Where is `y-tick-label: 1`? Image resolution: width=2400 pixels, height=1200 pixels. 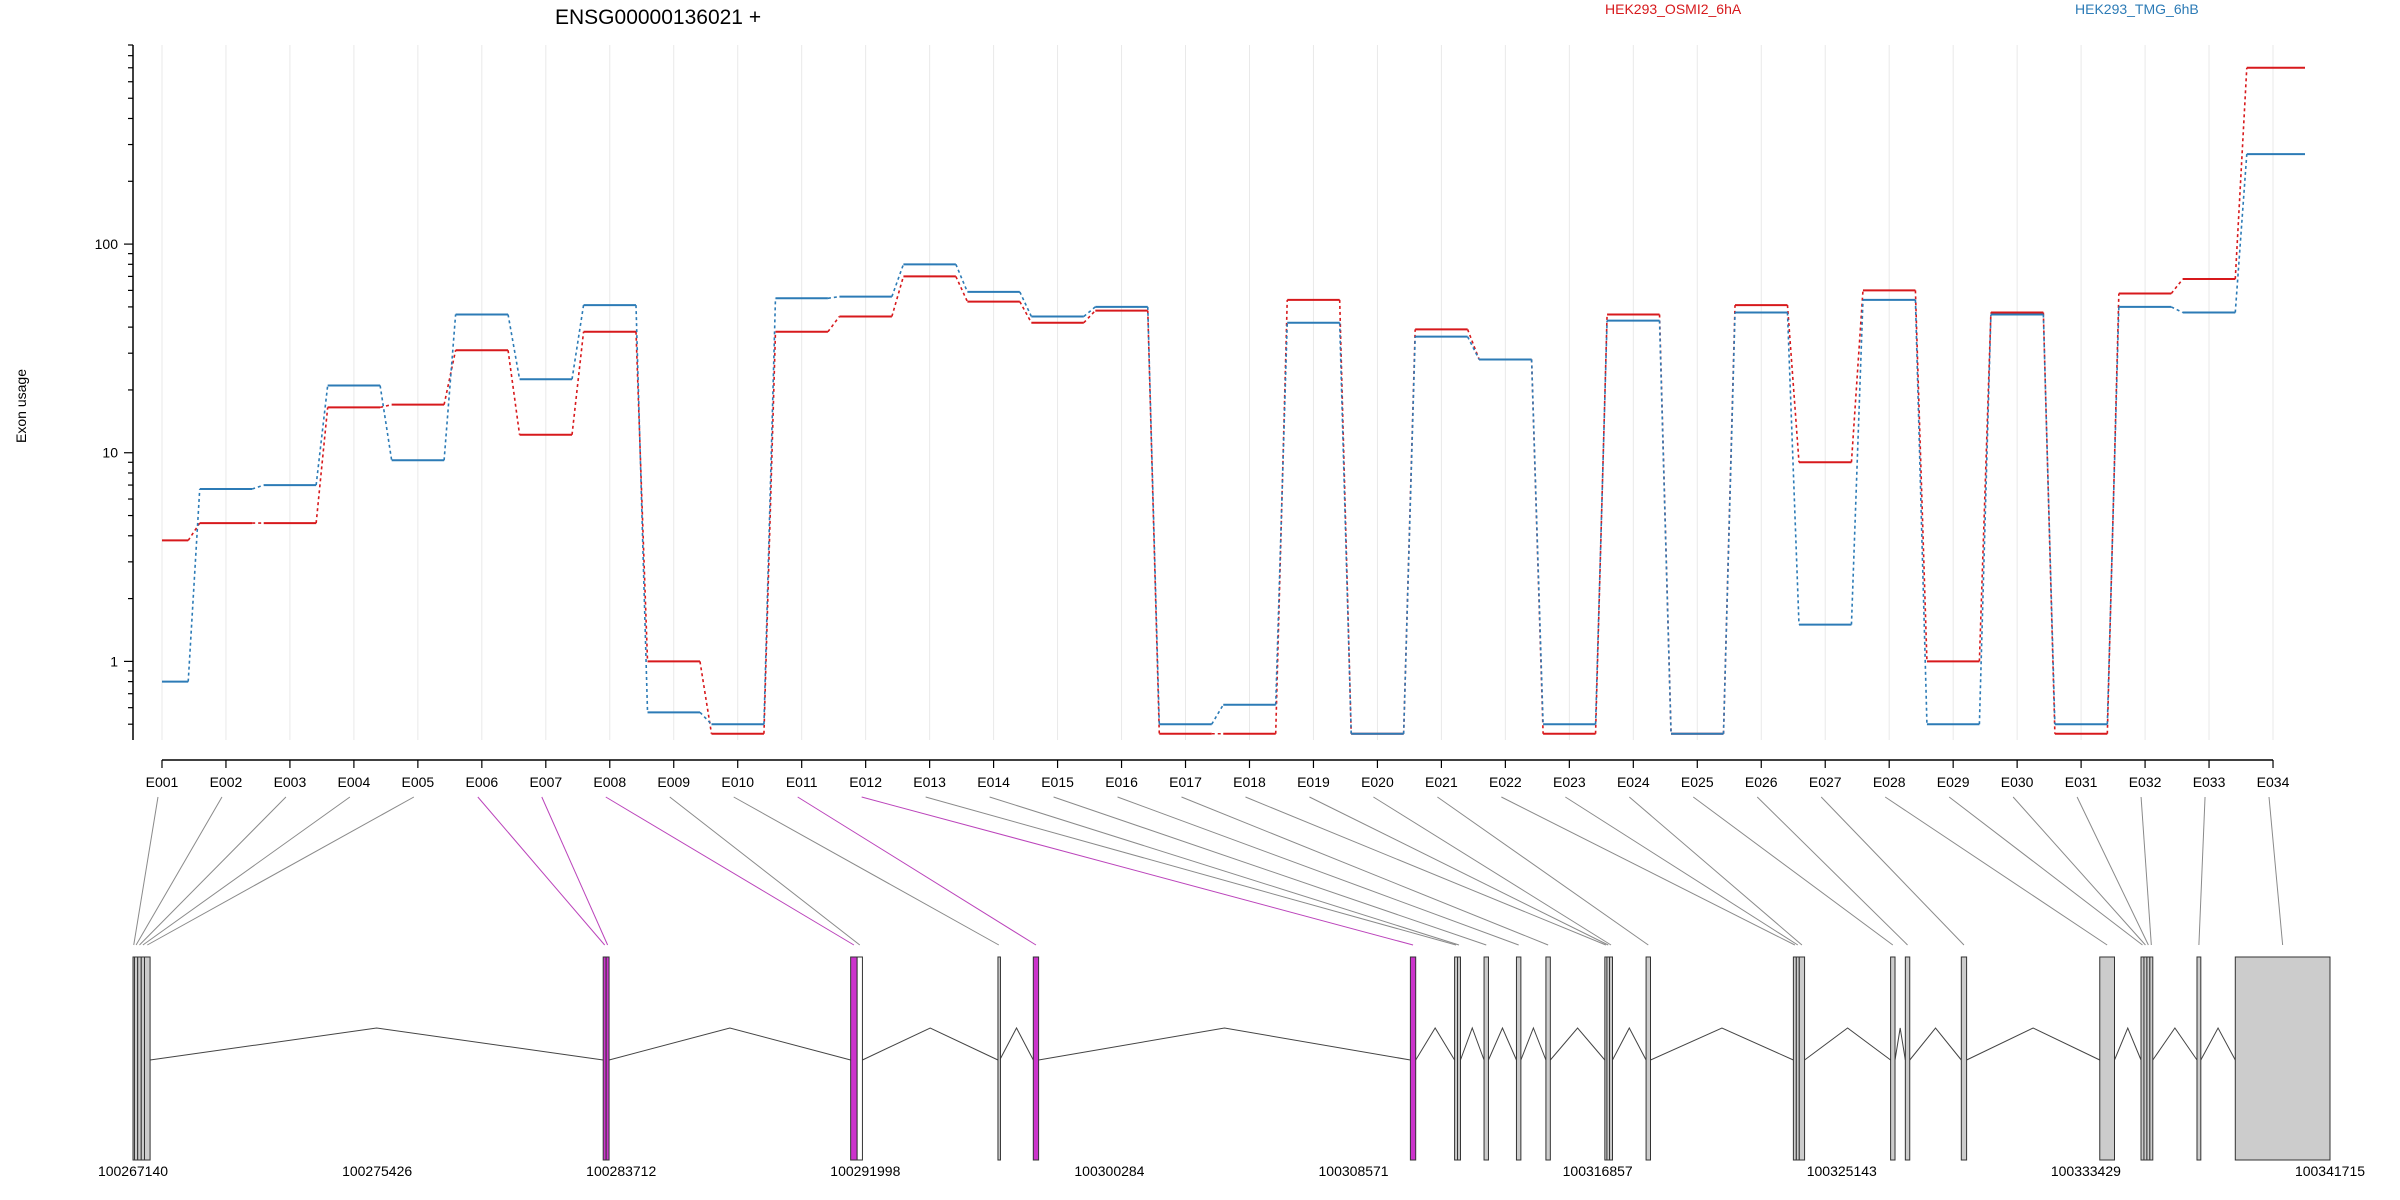
y-tick-label: 1 is located at coordinates (114, 661).